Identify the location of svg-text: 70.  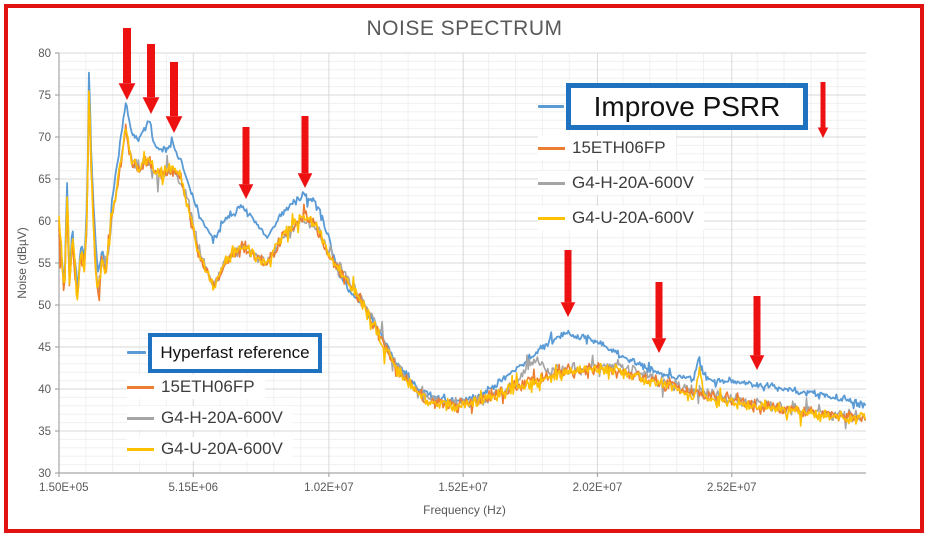
(44, 138).